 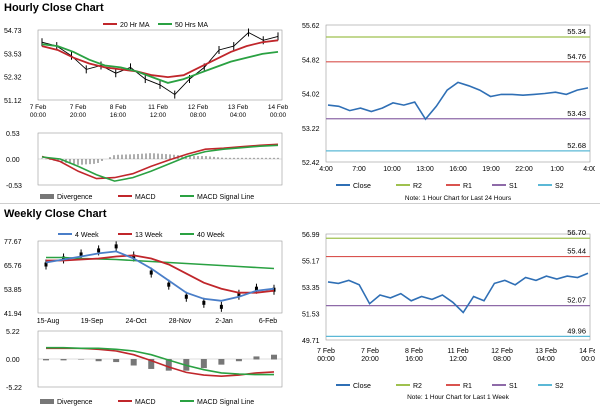 I want to click on weekly-main-xtick: 6-Feb, so click(x=268, y=321).